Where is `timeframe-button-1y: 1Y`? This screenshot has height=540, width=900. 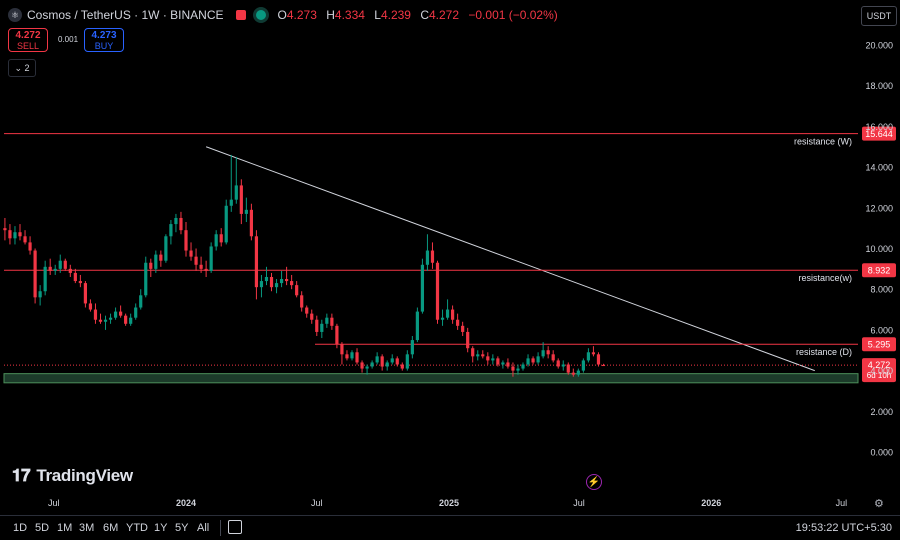
timeframe-button-1y: 1Y is located at coordinates (161, 528).